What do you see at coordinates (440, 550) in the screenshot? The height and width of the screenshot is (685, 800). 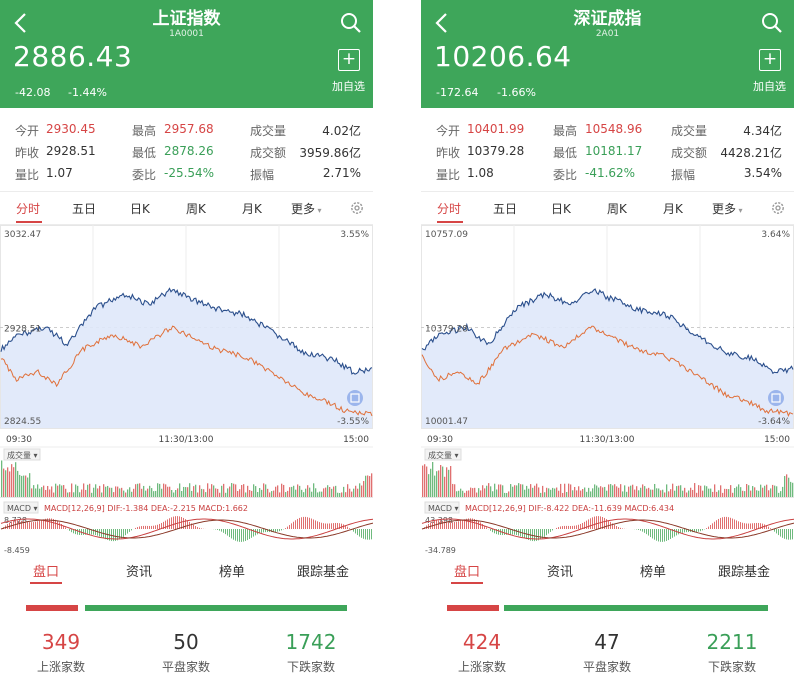 I see `macd-bottom-value: -34.789` at bounding box center [440, 550].